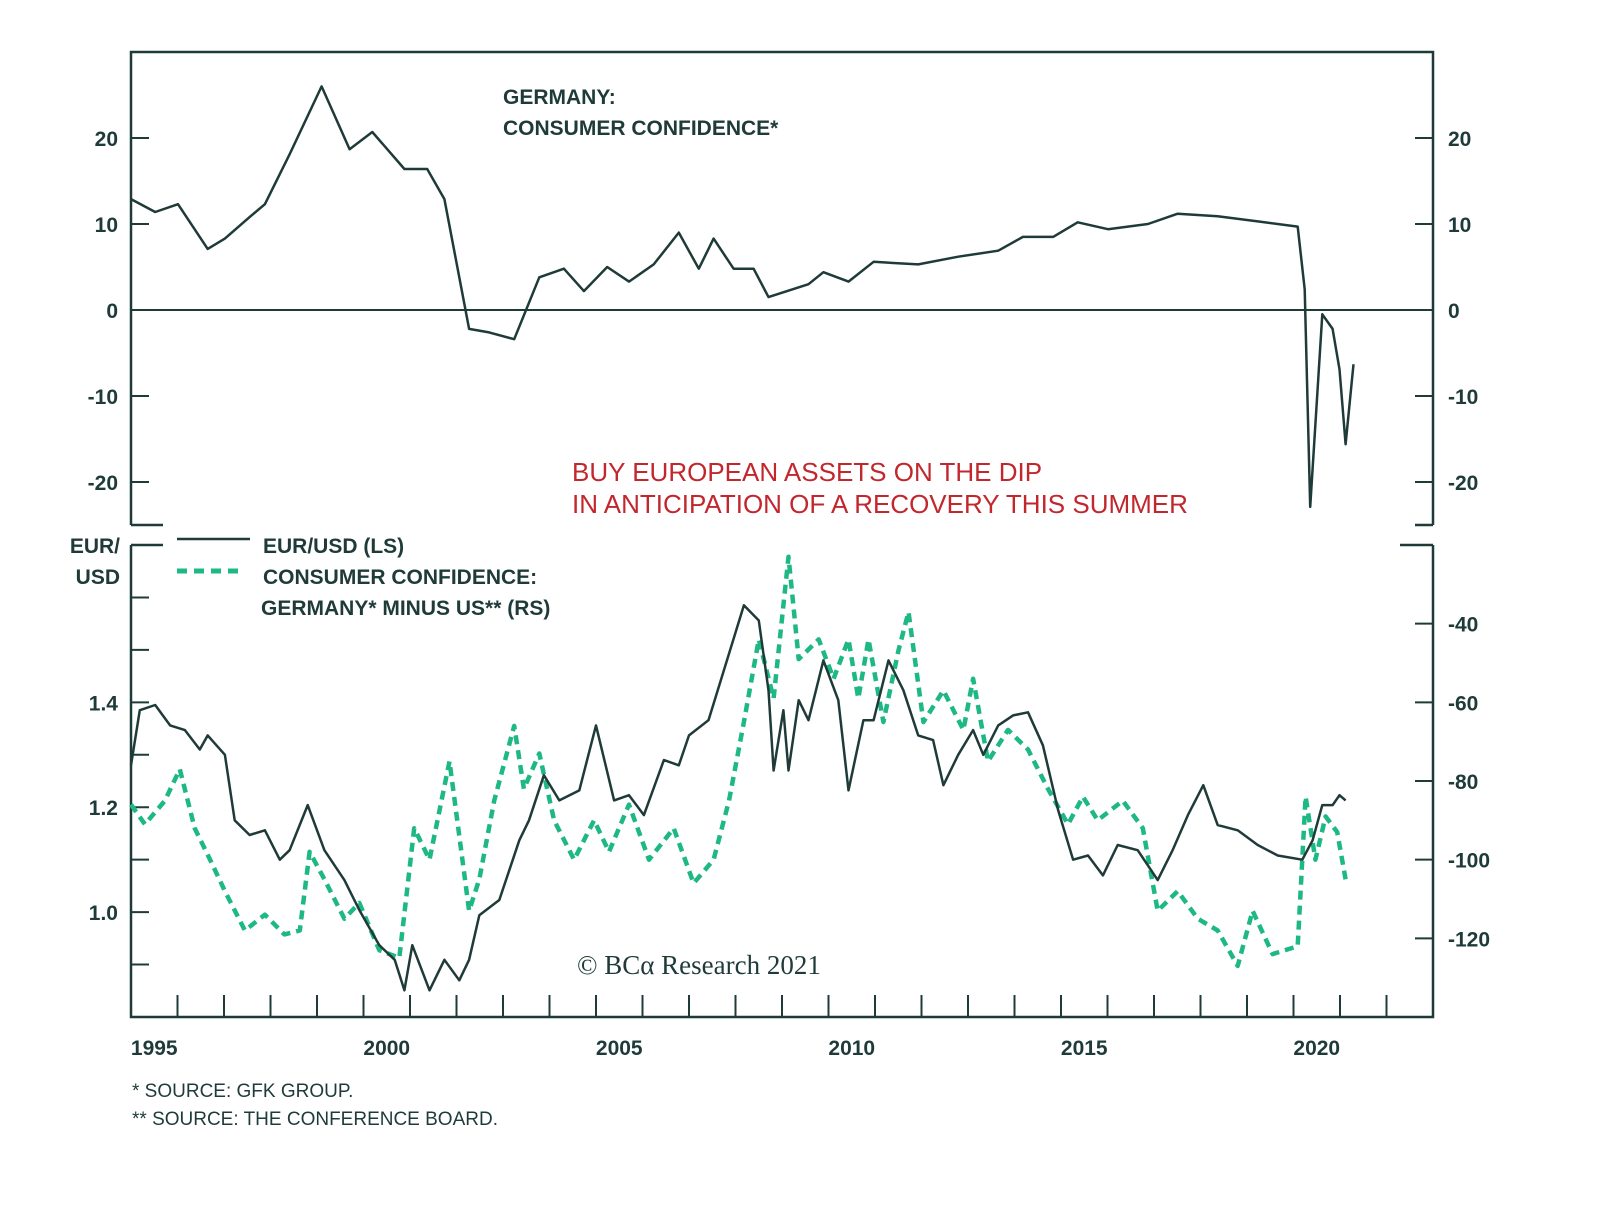 This screenshot has width=1600, height=1223. What do you see at coordinates (242, 1091) in the screenshot?
I see `footnote-1: * SOURCE: GFK GROUP.` at bounding box center [242, 1091].